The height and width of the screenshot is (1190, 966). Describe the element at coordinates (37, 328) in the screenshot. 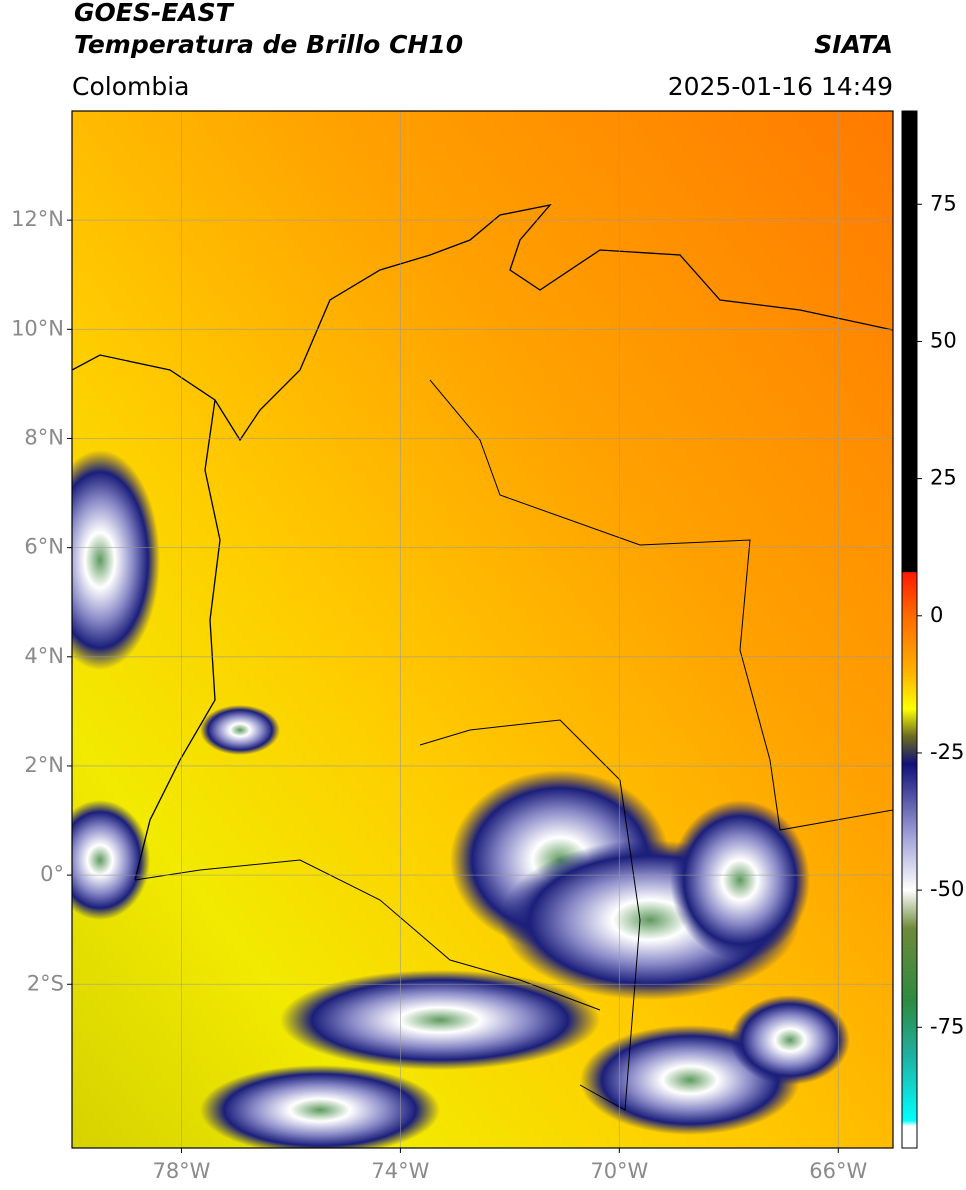

I see `y-tick-label: 10°N` at that location.